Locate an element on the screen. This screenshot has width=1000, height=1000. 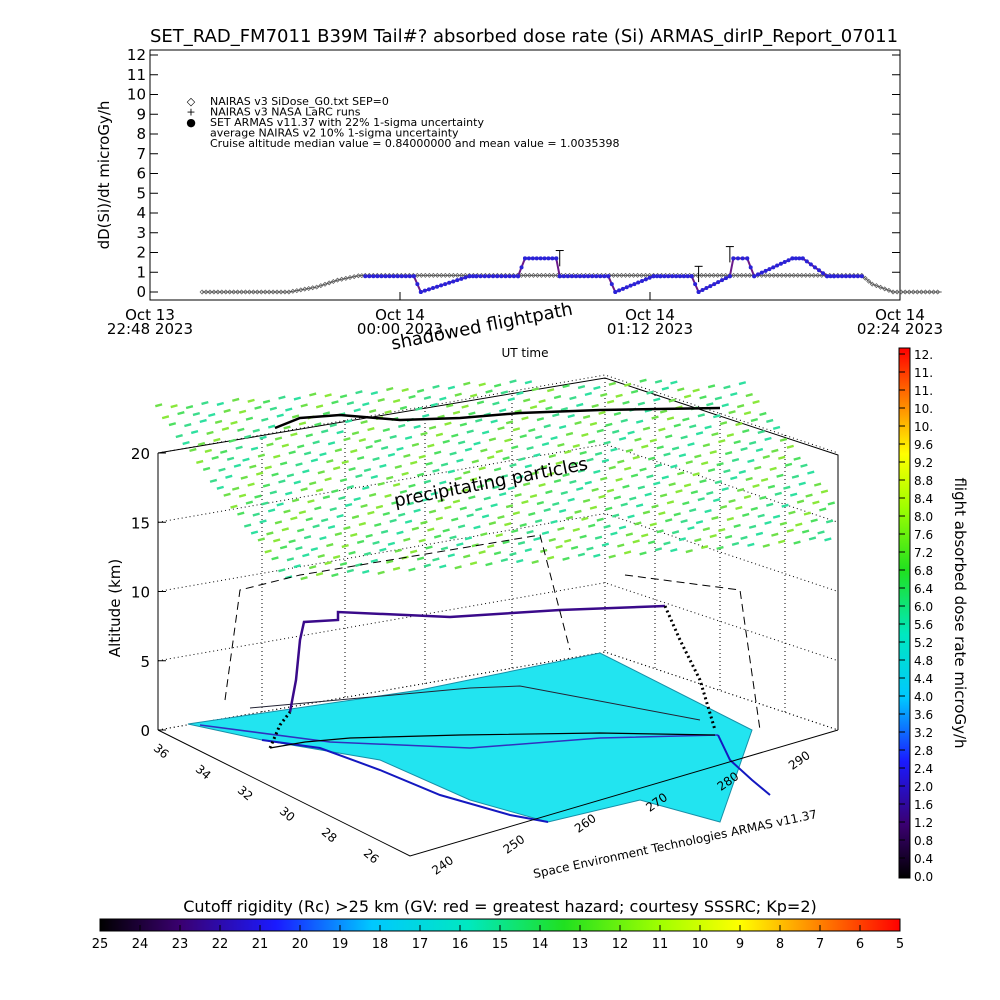
rigidity-colorbar-tick-label: 8 is located at coordinates (780, 944).